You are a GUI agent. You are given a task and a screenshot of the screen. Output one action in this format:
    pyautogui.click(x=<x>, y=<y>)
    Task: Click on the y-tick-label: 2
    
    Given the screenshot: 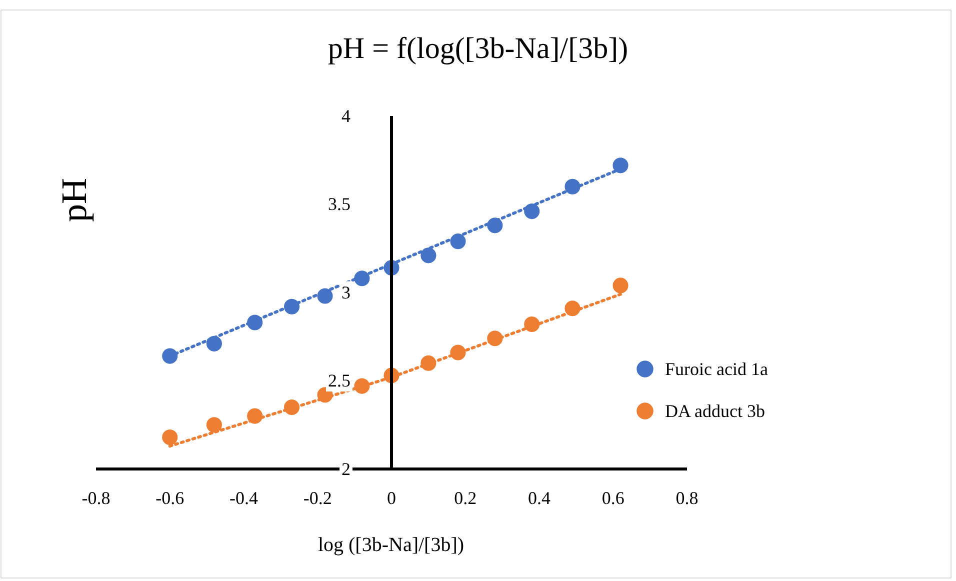 What is the action you would take?
    pyautogui.click(x=346, y=468)
    